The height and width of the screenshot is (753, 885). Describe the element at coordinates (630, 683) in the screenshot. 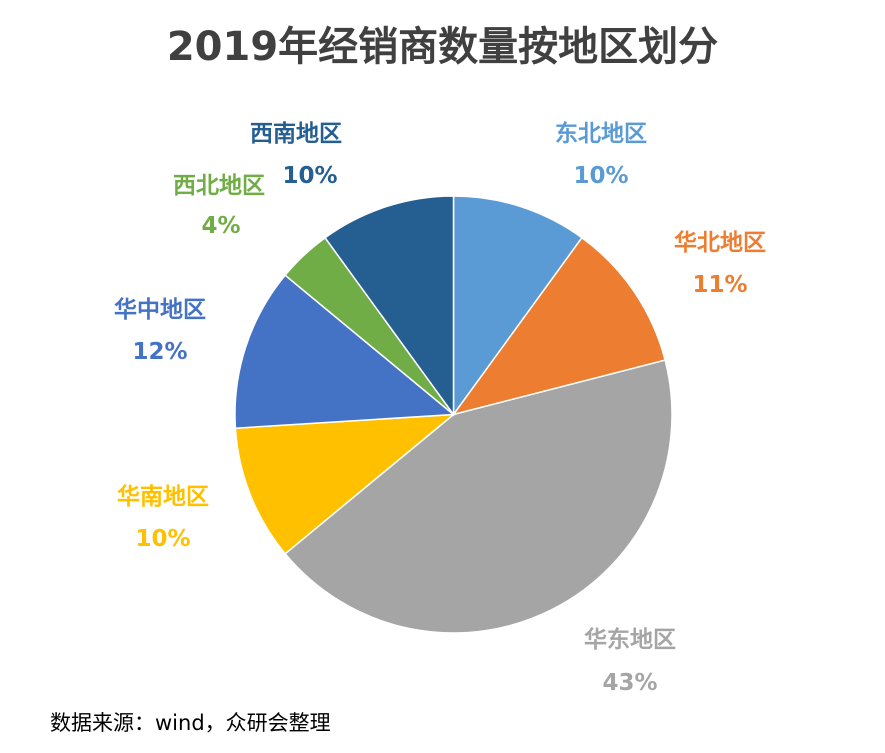

I see `slice-value-label: 43%` at that location.